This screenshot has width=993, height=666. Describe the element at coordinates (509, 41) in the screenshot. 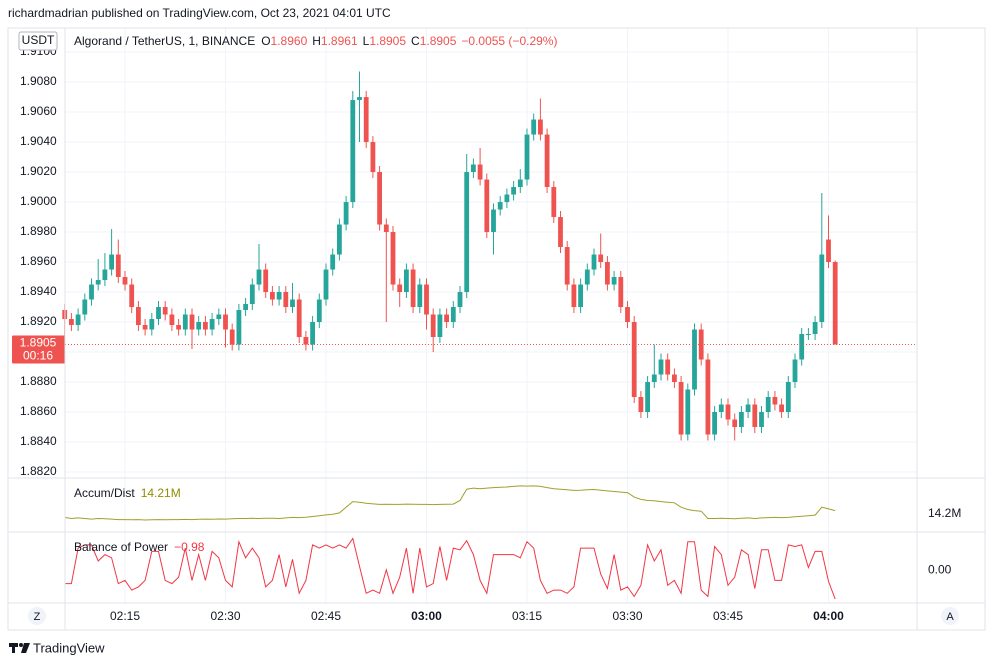

I see `change: −0.0055 (−0.29%)` at that location.